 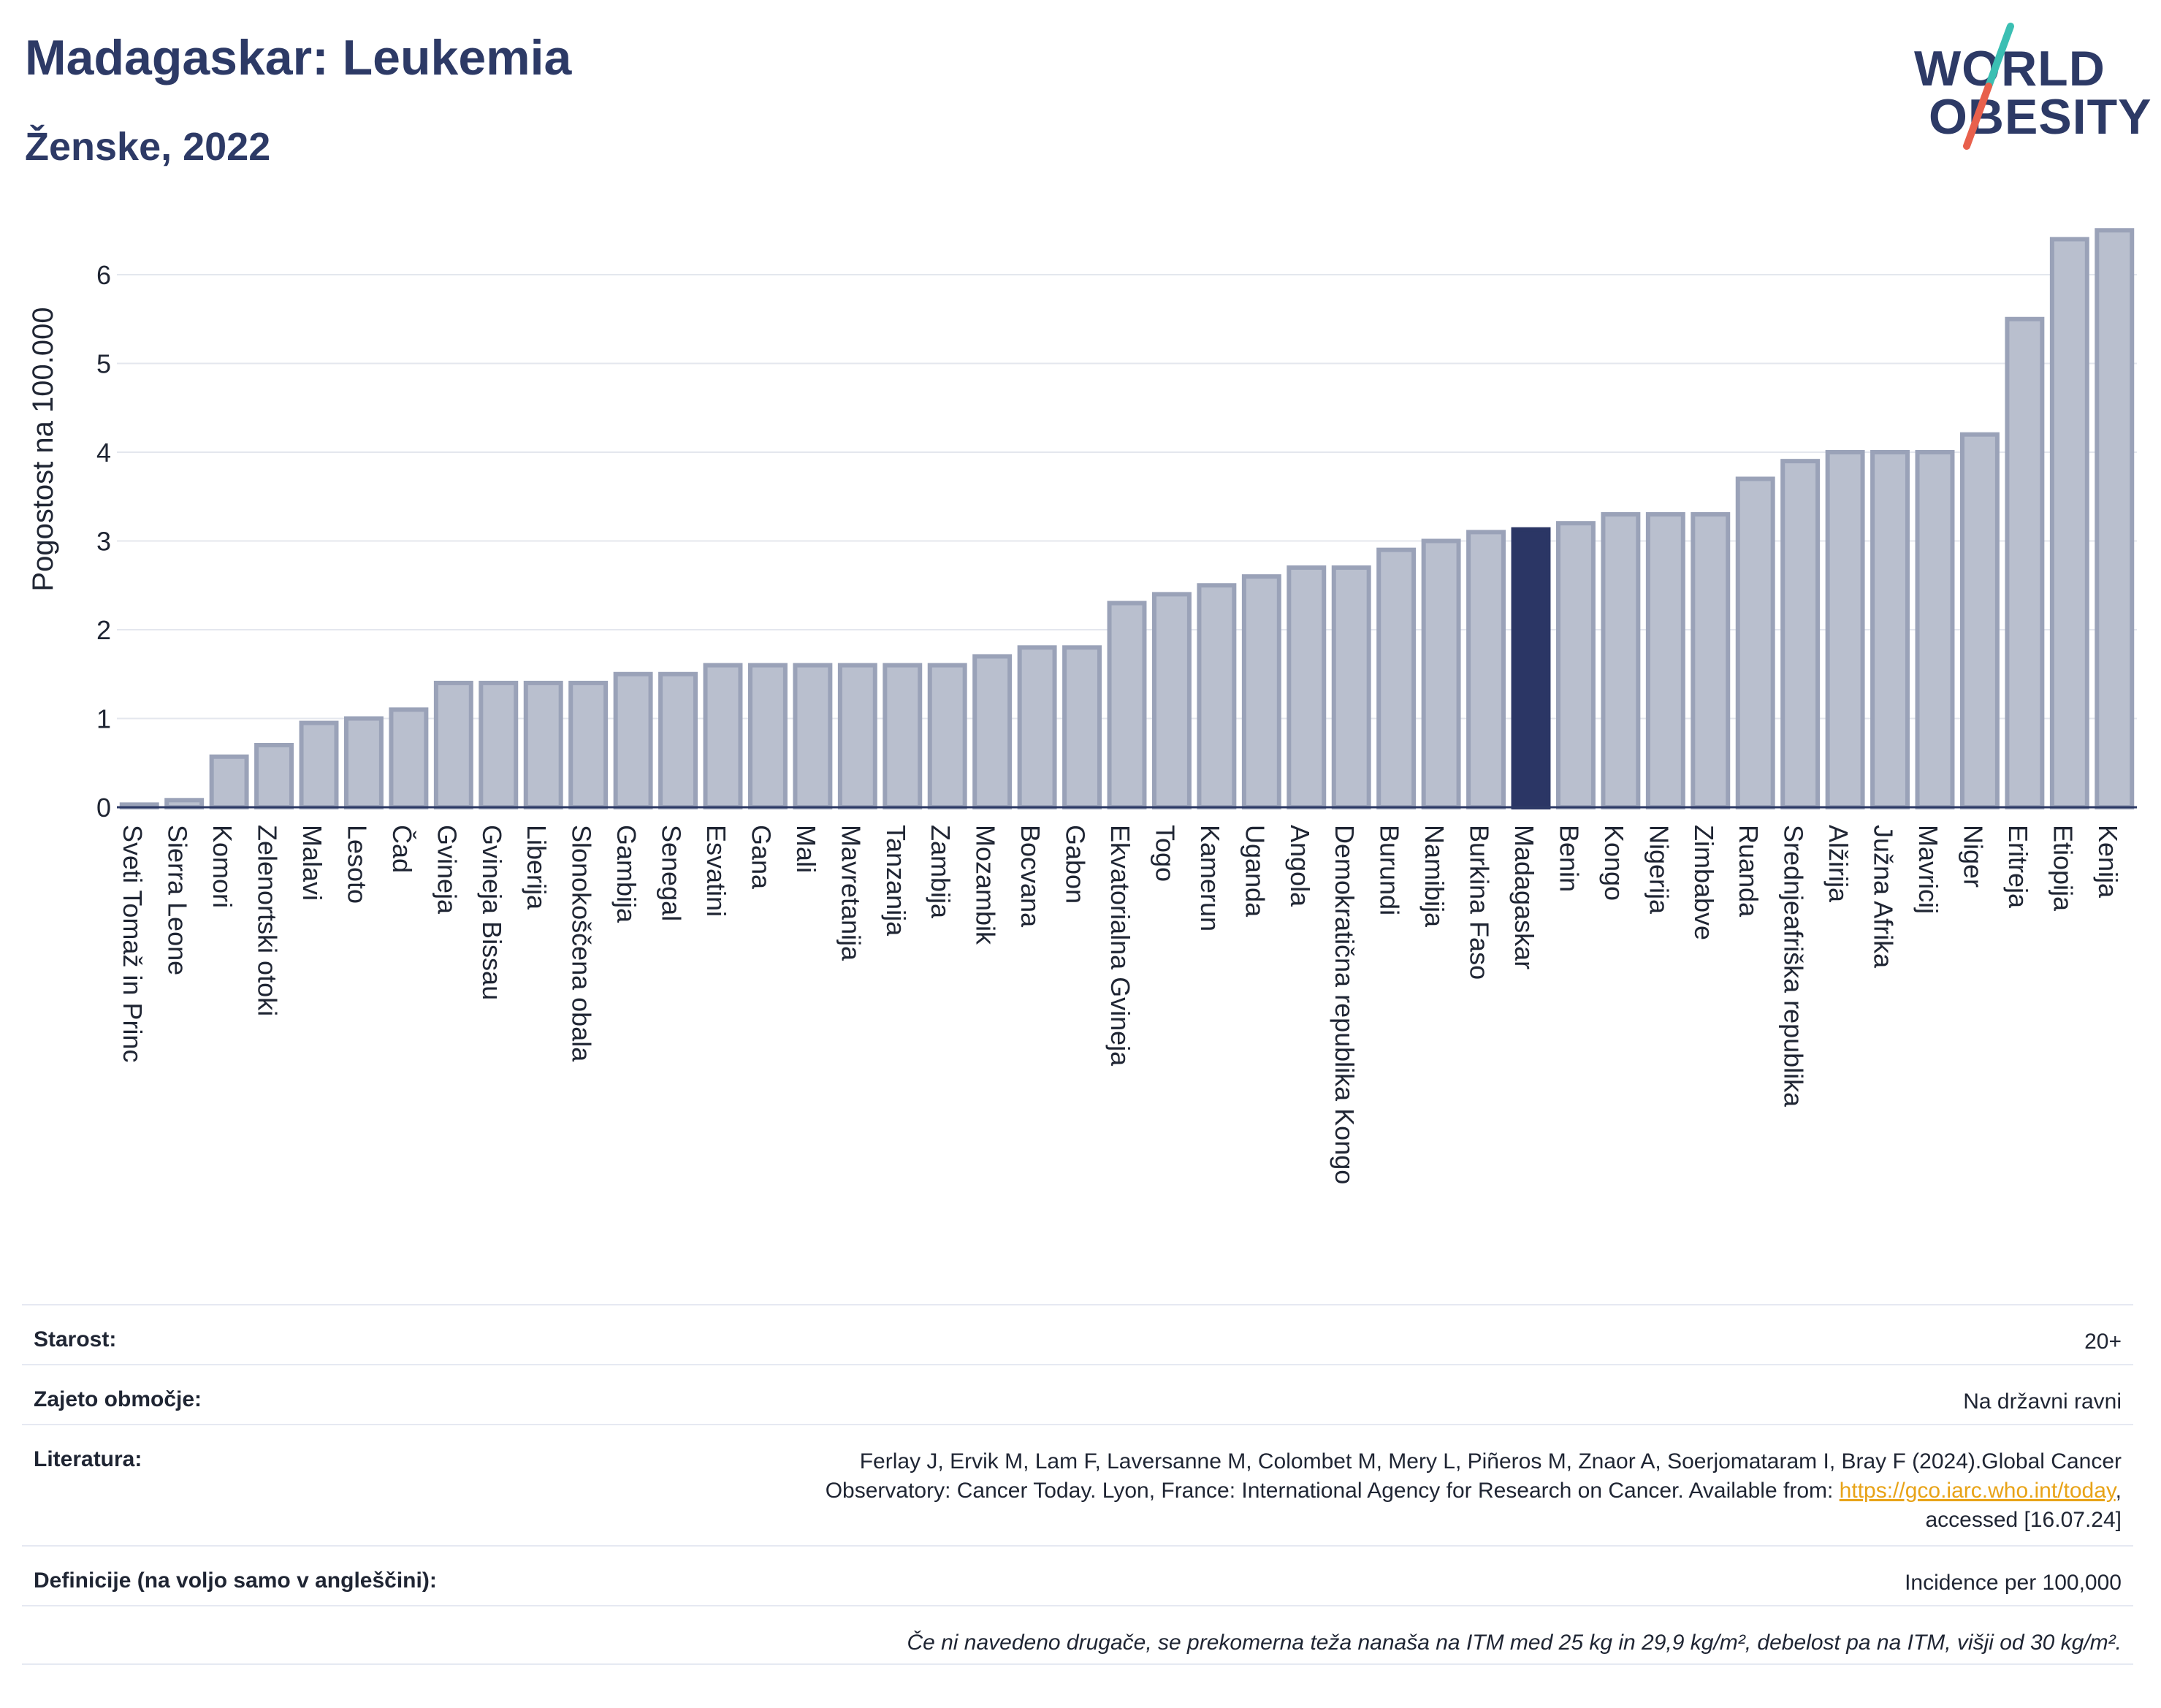 I want to click on bar-južna-afrika, so click(x=1890, y=629).